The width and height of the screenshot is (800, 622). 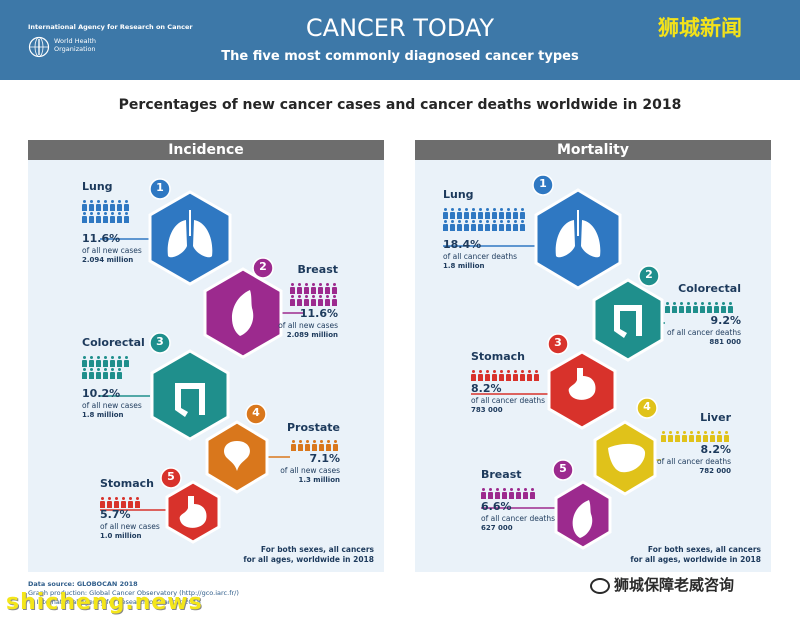 I want to click on case-count: 1.0 million, so click(x=121, y=536).